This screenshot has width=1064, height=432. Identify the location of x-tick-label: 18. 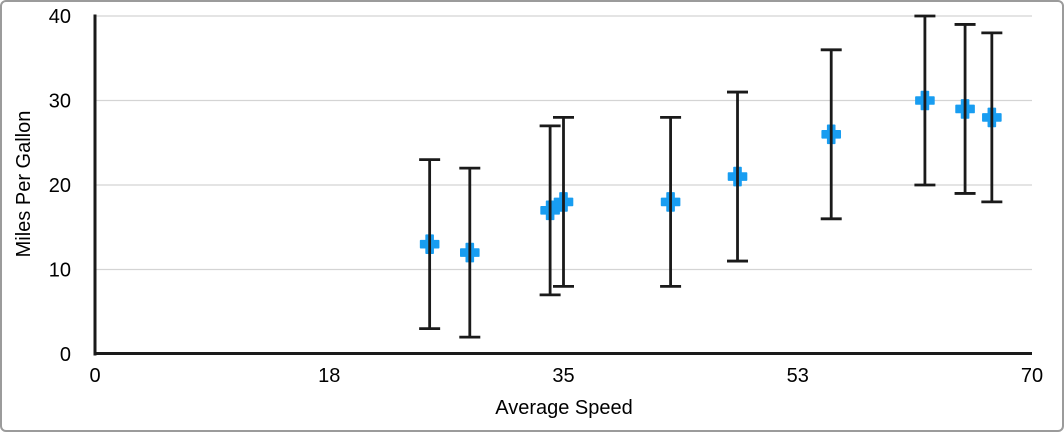
(329, 376).